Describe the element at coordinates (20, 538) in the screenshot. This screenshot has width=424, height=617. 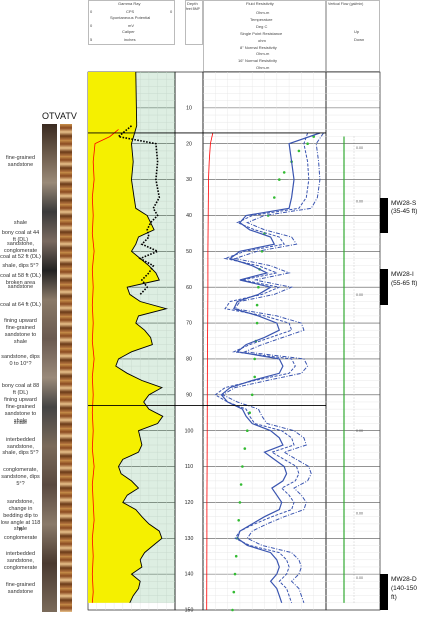
I see `lithology-label: conglomerate` at that location.